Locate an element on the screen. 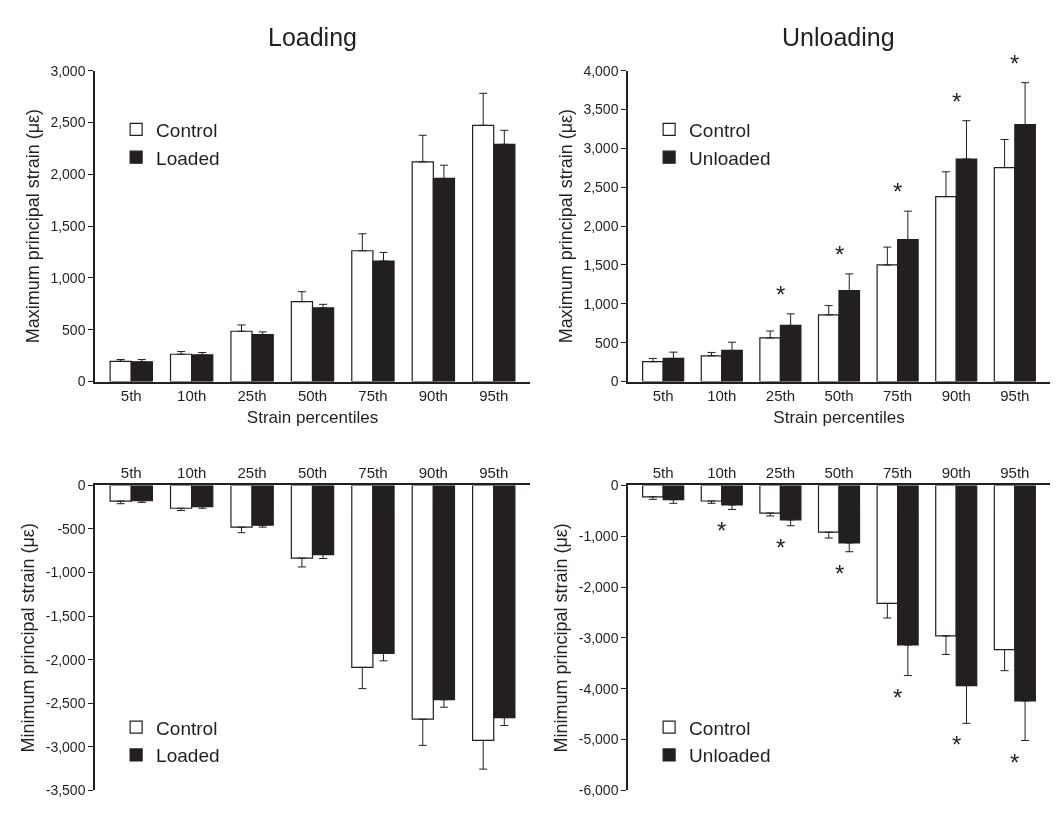 The width and height of the screenshot is (1056, 813). y-tick-label: -500 is located at coordinates (71, 528).